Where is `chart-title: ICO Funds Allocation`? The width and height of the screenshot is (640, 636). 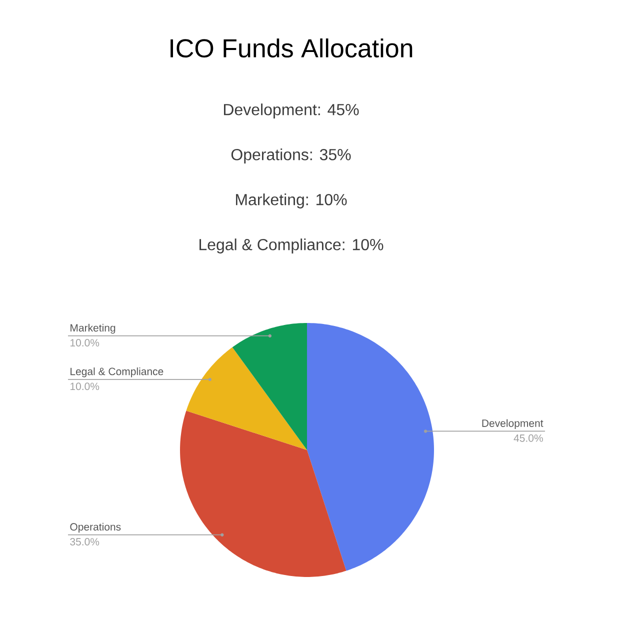 chart-title: ICO Funds Allocation is located at coordinates (291, 48).